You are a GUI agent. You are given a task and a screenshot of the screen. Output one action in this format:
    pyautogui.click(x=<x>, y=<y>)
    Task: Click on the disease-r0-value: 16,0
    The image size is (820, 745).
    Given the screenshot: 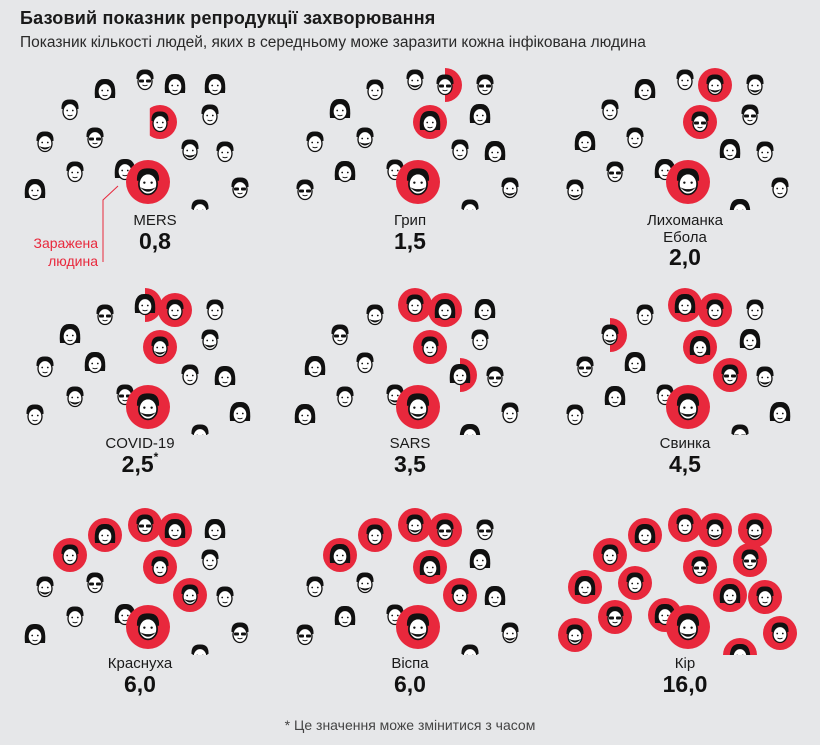 What is the action you would take?
    pyautogui.click(x=685, y=684)
    